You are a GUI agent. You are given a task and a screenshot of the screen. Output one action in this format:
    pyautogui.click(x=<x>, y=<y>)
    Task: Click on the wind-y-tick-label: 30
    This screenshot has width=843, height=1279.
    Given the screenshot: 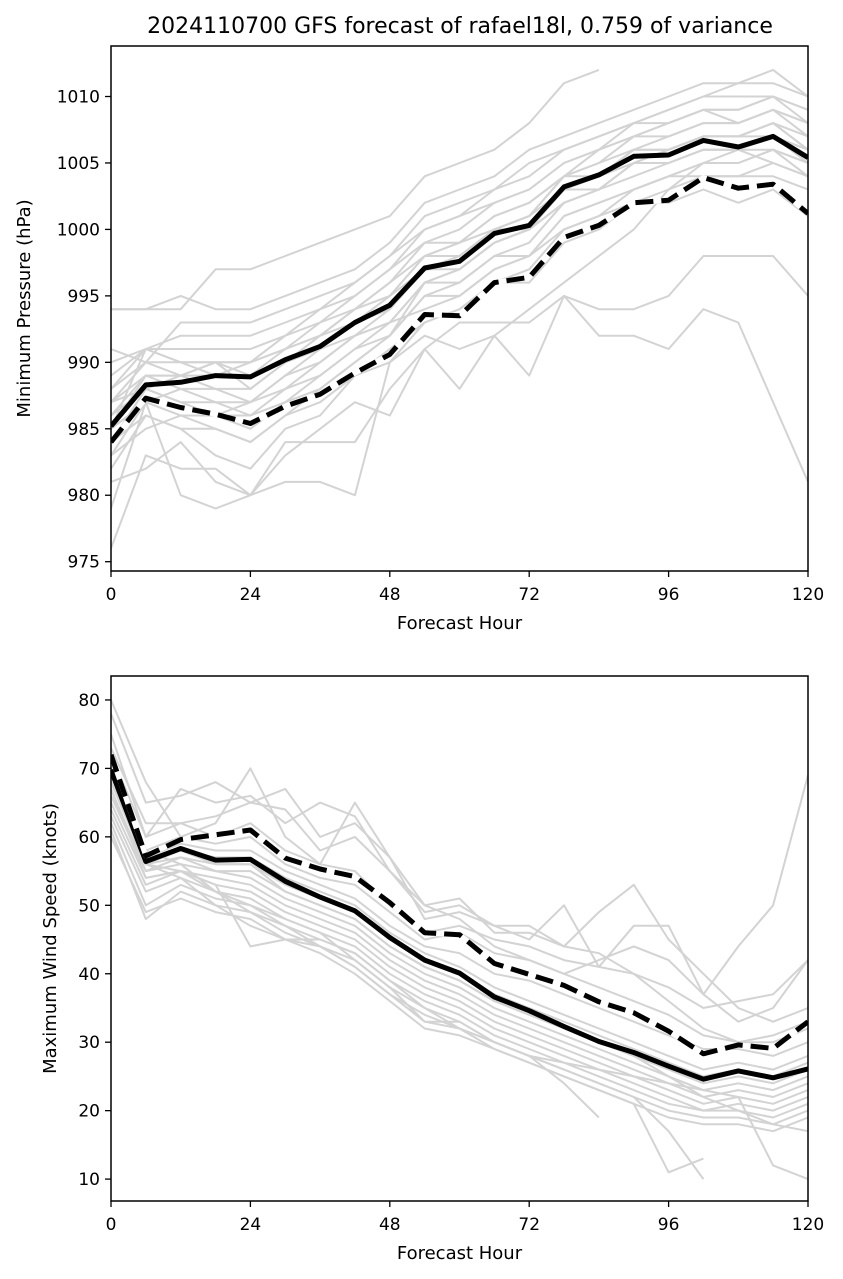 What is the action you would take?
    pyautogui.click(x=89, y=1043)
    